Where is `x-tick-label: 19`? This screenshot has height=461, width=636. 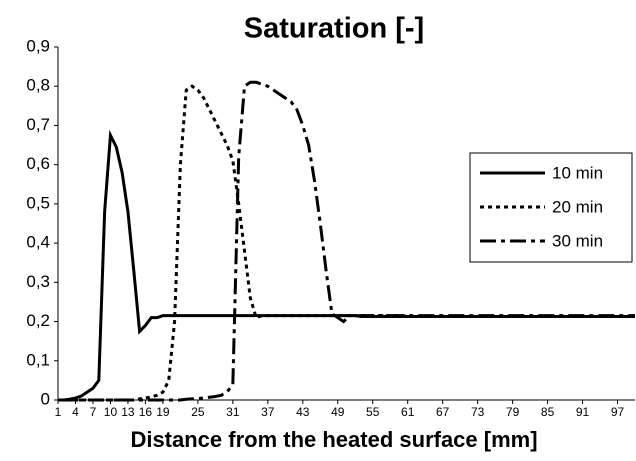
x-tick-label: 19 is located at coordinates (163, 412).